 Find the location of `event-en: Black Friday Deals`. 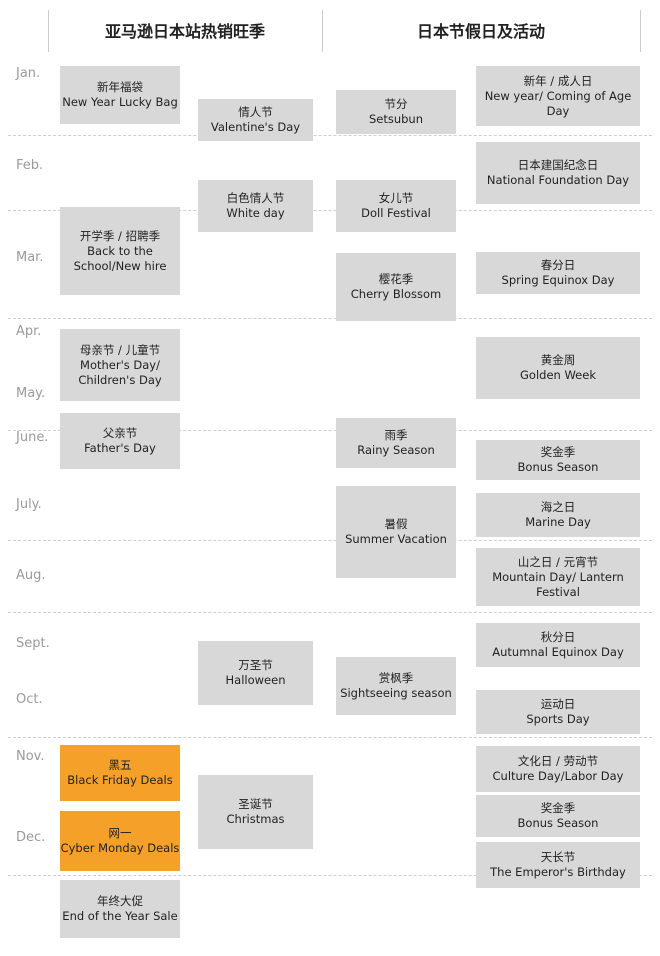

event-en: Black Friday Deals is located at coordinates (120, 780).